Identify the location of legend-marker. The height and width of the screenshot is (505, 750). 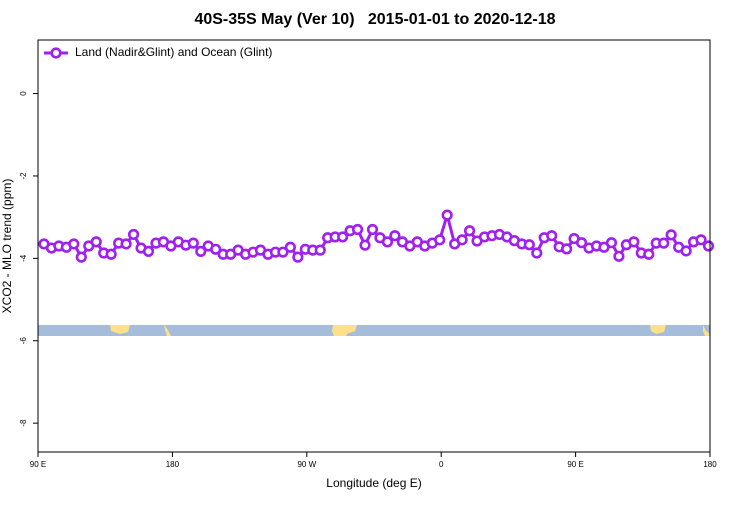
(56, 53).